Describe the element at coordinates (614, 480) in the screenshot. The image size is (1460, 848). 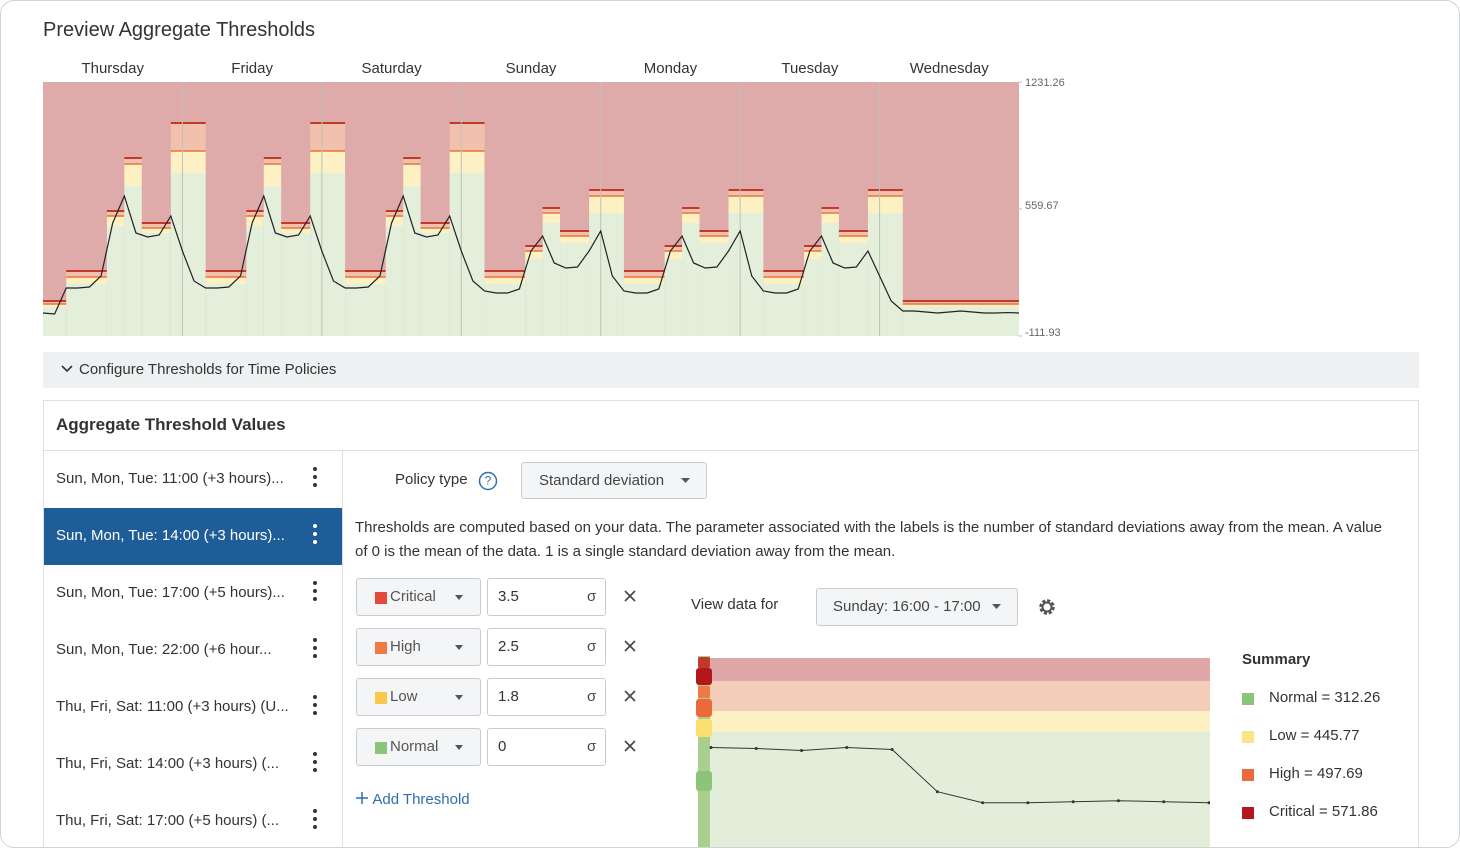
I see `policy-type-dropdown: Standard deviation` at that location.